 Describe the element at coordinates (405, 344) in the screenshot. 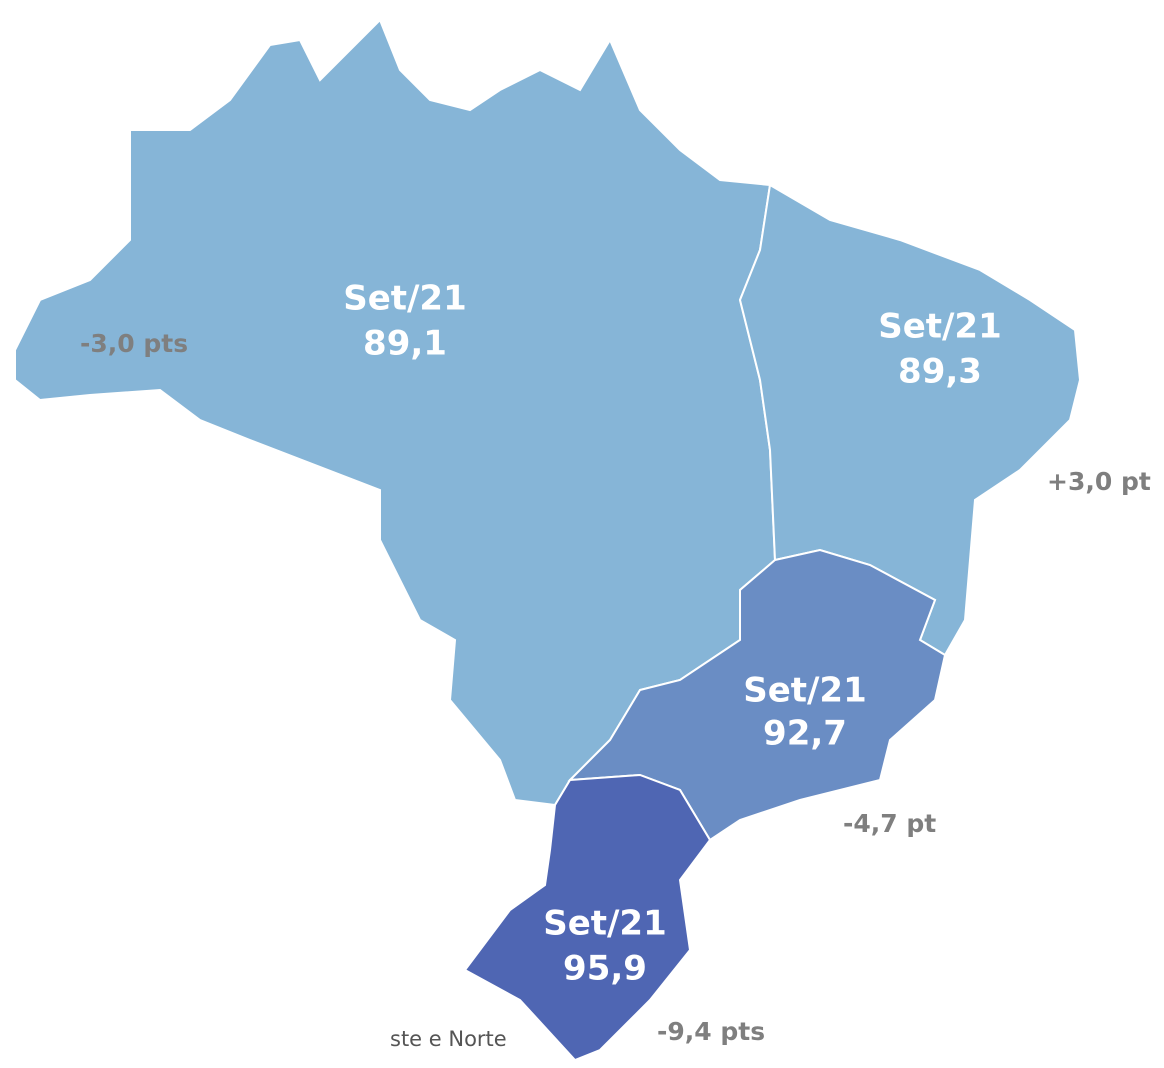

I see `region-value: 89,1` at that location.